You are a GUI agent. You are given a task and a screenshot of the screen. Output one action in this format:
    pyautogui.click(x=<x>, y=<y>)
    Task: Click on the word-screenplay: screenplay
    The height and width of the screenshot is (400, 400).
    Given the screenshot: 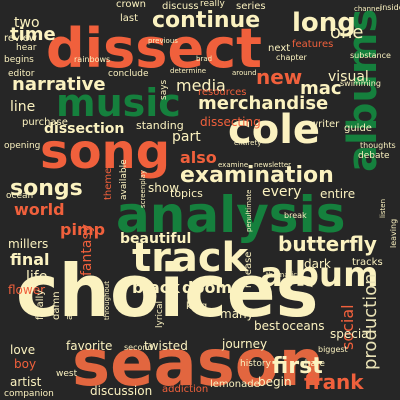 What is the action you would take?
    pyautogui.click(x=143, y=188)
    